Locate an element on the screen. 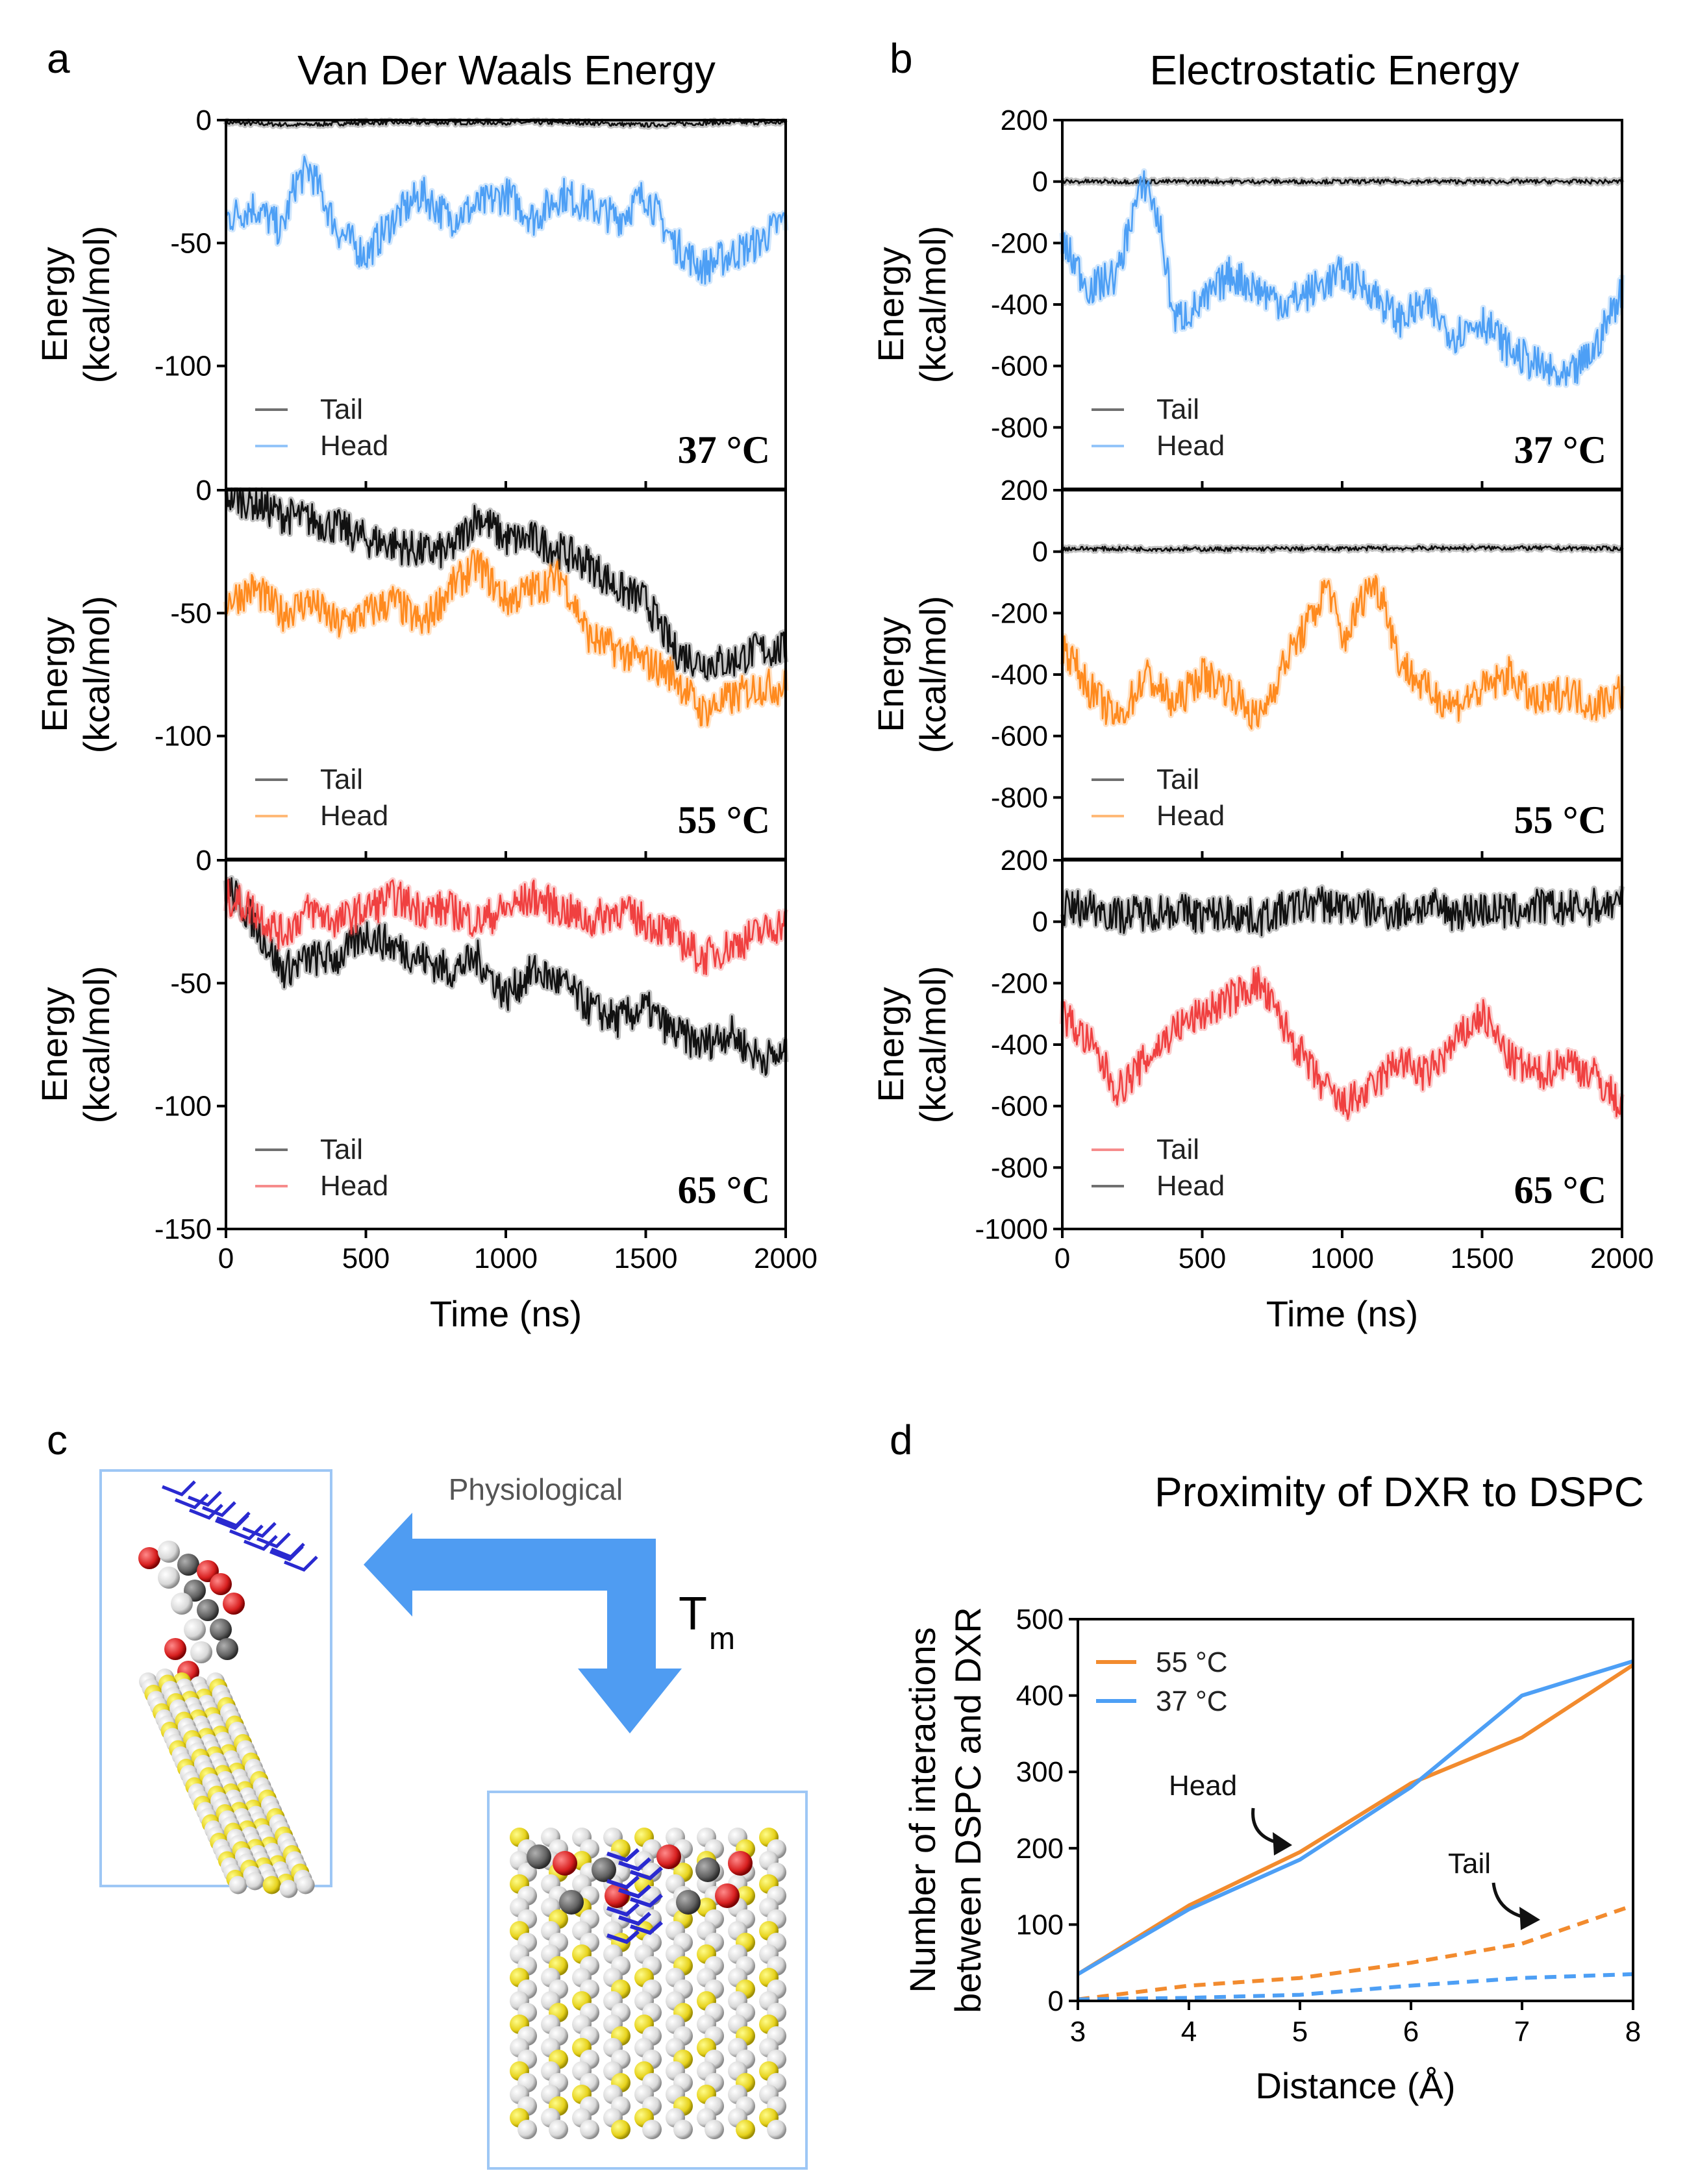  head-arrowhead is located at coordinates (1282, 1843).